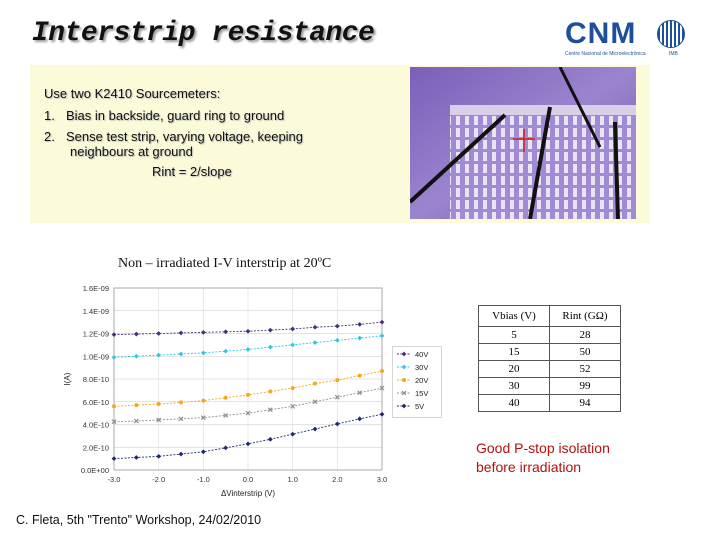 This screenshot has width=720, height=540. I want to click on x-tick-label: 3.0, so click(382, 479).